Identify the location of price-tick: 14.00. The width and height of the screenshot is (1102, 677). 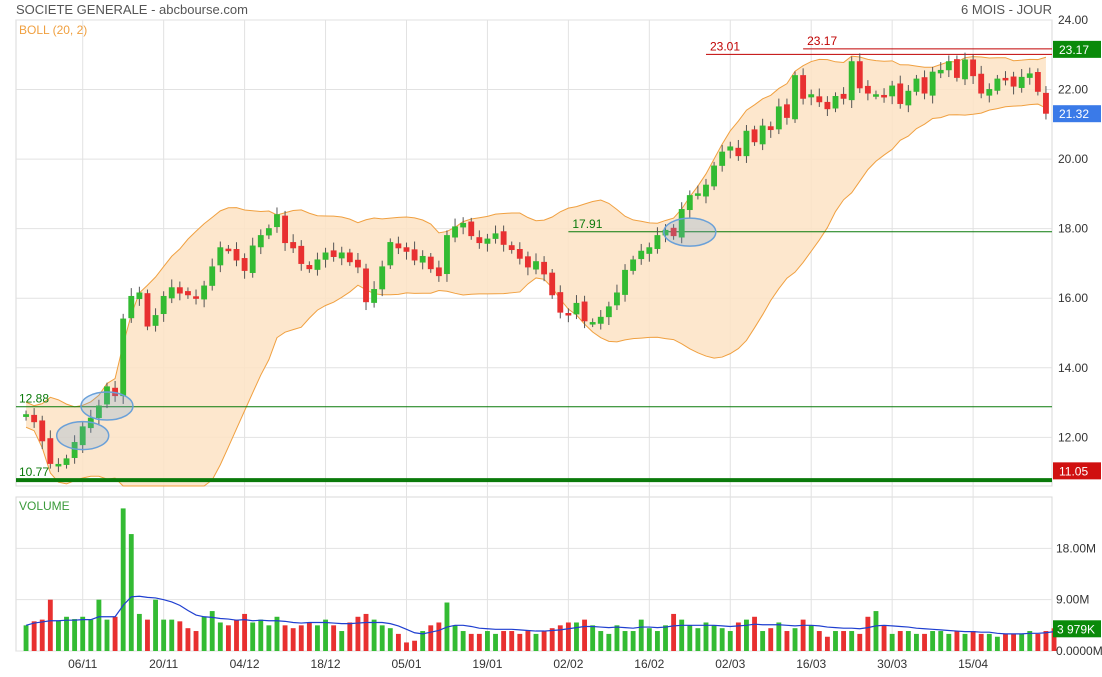
(1073, 368).